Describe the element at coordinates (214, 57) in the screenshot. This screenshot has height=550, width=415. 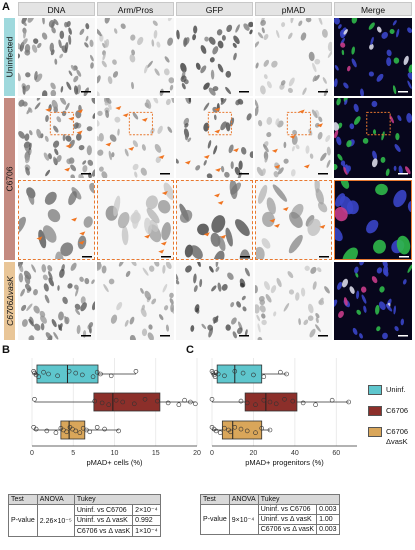
I see `micrograph-gfp-r1` at that location.